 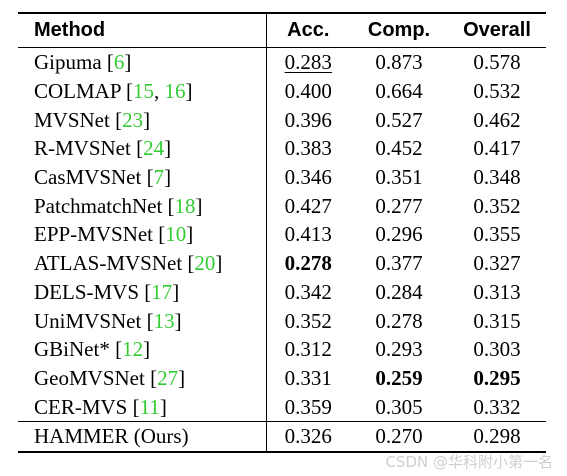 I want to click on acc-value: 0.413, so click(x=308, y=234).